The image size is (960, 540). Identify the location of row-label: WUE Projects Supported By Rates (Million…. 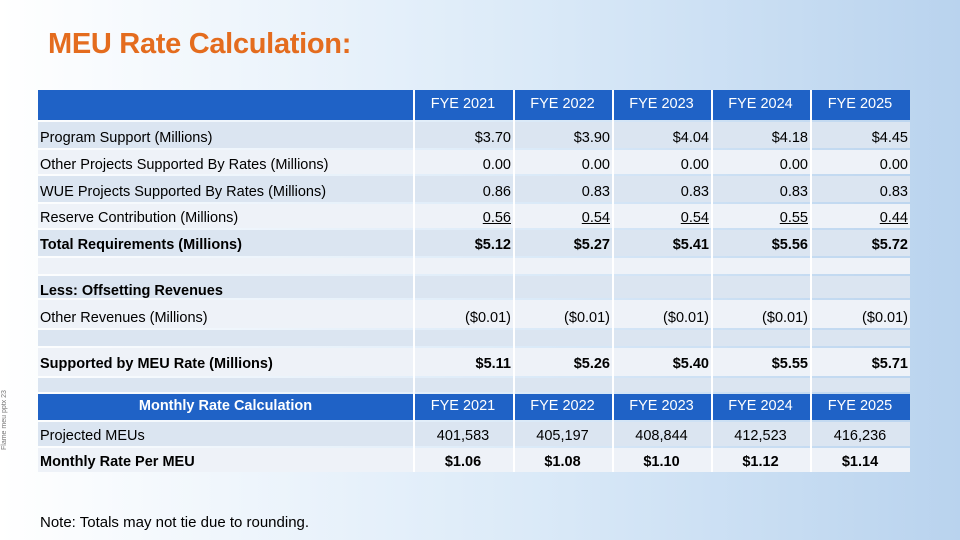
(183, 192).